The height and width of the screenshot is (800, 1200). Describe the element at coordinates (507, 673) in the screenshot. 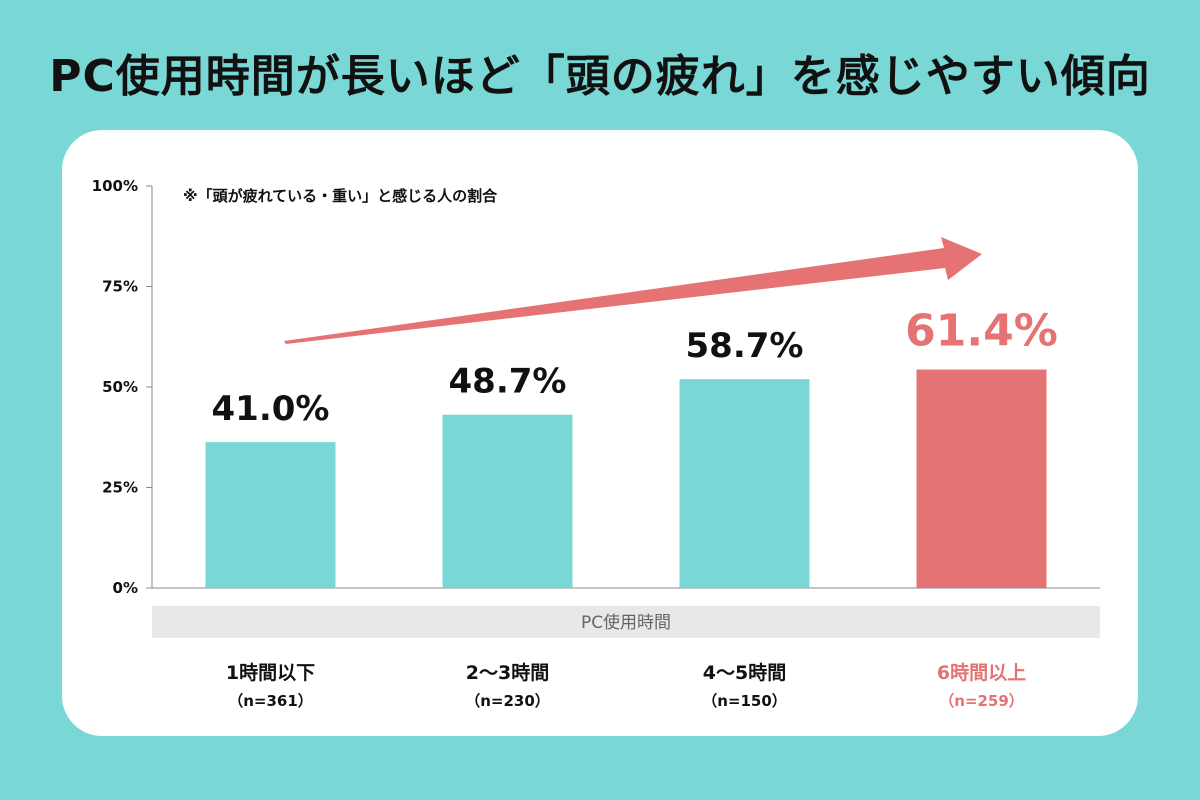

I see `category-label: 2〜3時間` at that location.